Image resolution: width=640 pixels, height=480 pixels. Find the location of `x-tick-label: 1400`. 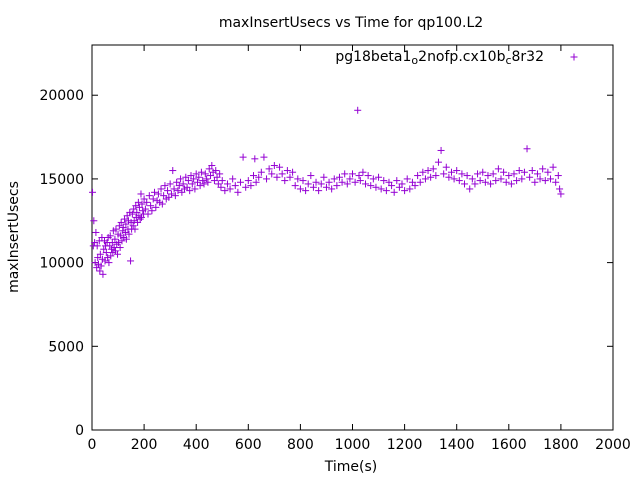

x-tick-label: 1400 is located at coordinates (457, 445).